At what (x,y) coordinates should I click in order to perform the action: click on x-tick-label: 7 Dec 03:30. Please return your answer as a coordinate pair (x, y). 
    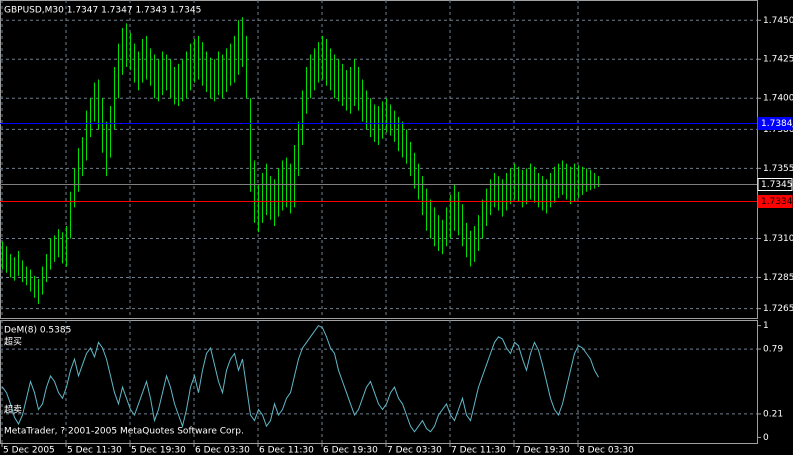
    Looking at the image, I should click on (414, 450).